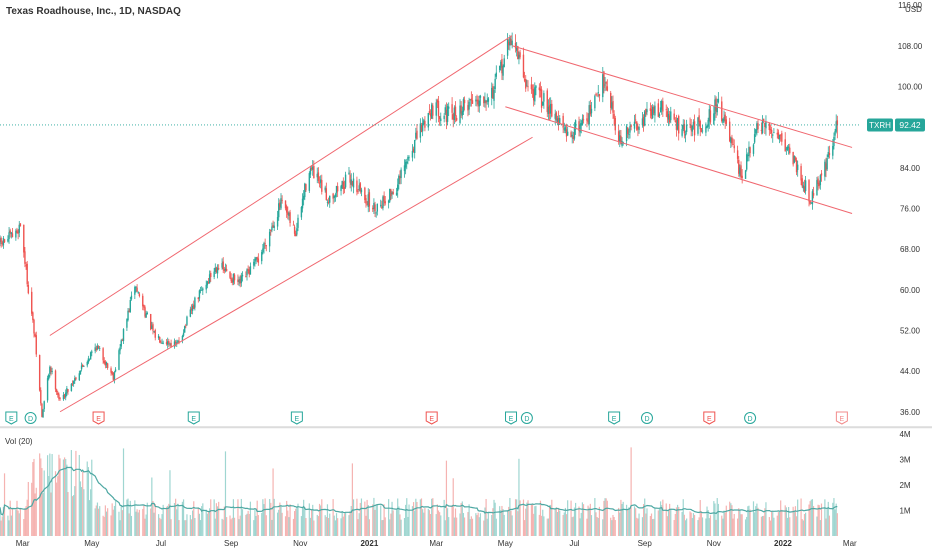  Describe the element at coordinates (896, 125) in the screenshot. I see `last-price-tag: TXRH 92.42` at that location.